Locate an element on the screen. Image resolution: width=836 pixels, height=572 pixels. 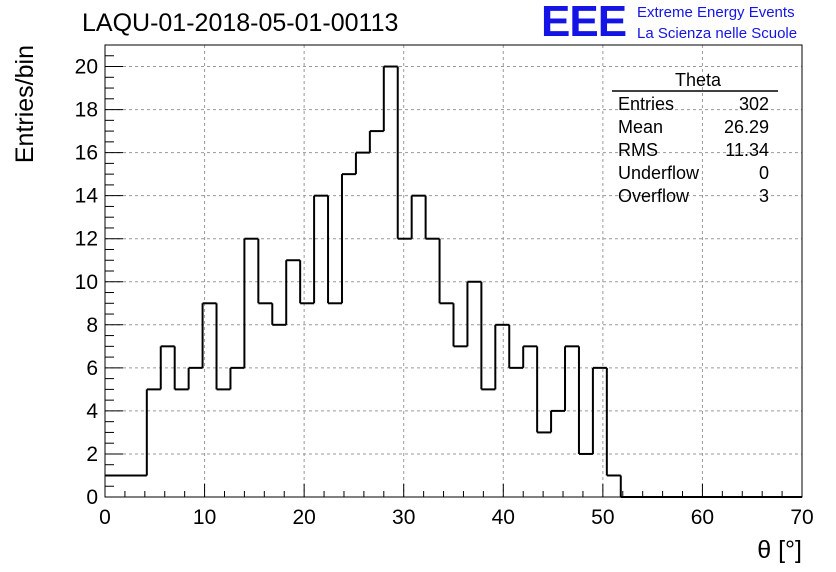
y-tick-label: 6 is located at coordinates (92, 368).